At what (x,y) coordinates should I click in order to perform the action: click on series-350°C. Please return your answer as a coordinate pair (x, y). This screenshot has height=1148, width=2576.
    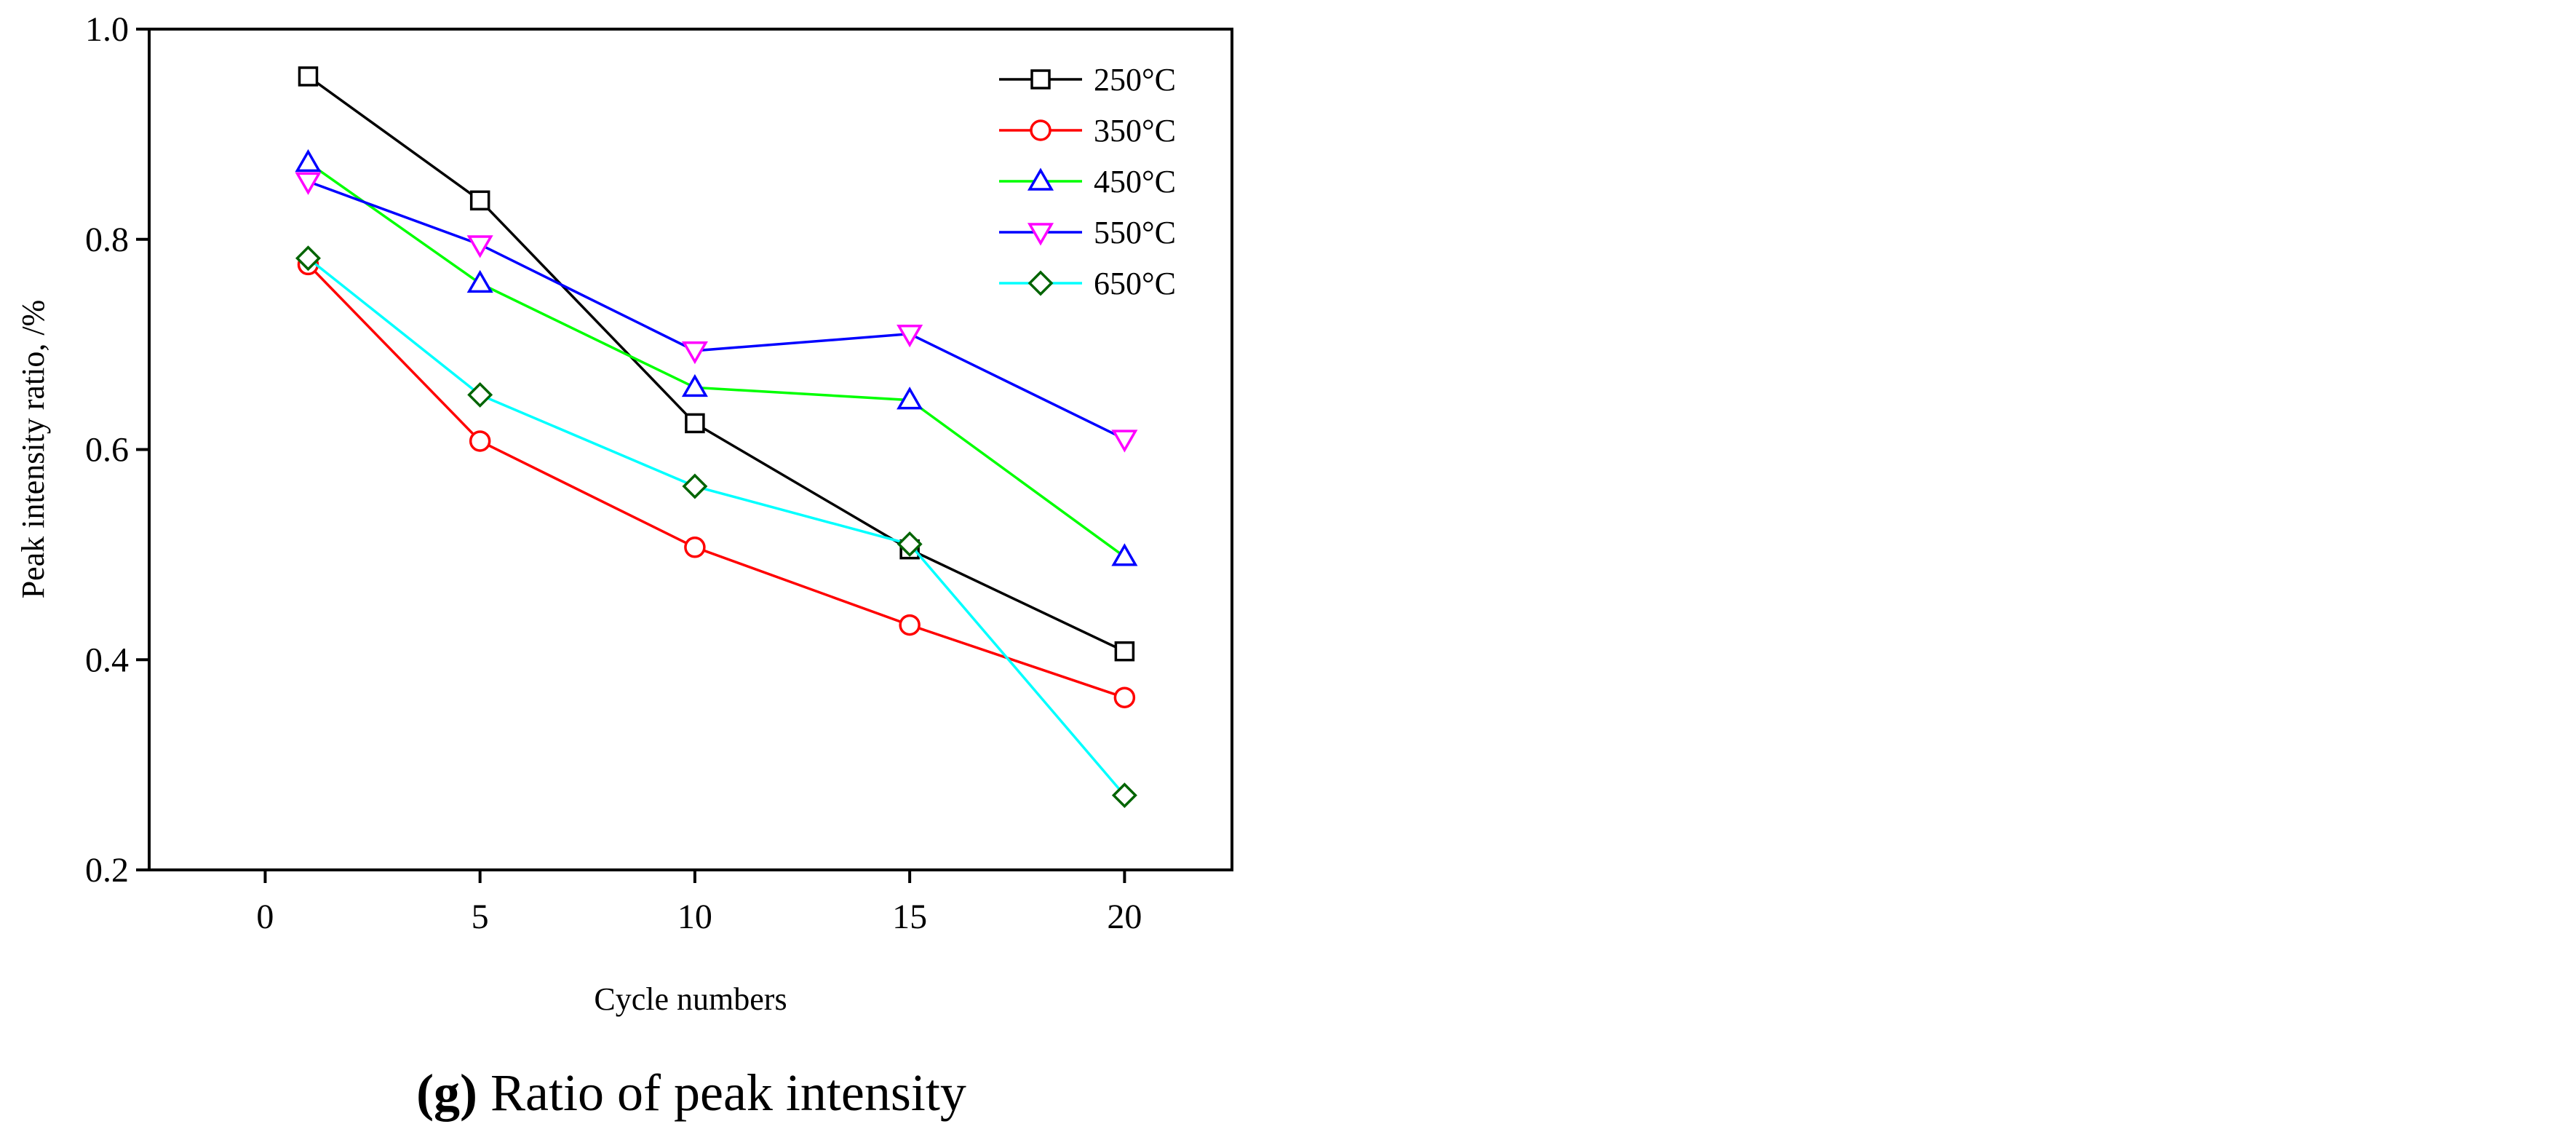
    Looking at the image, I should click on (716, 481).